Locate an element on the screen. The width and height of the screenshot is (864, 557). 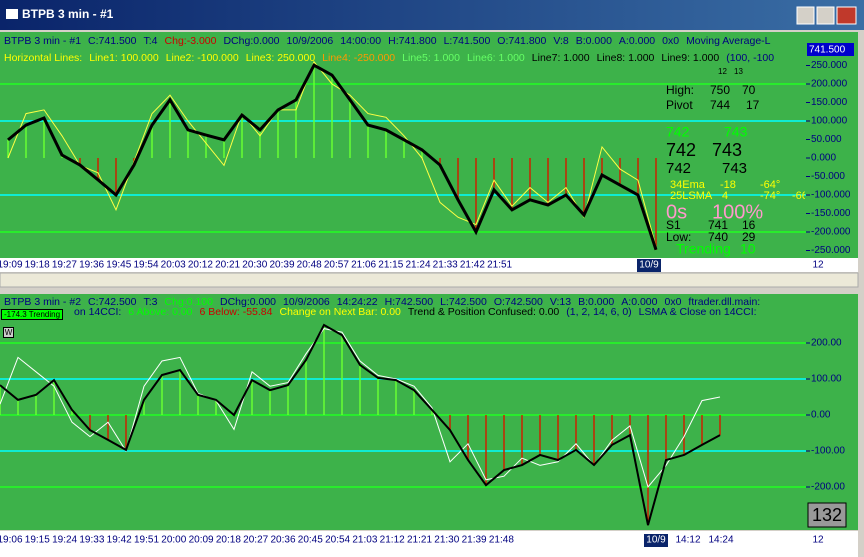
y-tick-label: 50.000 is located at coordinates (826, 139).